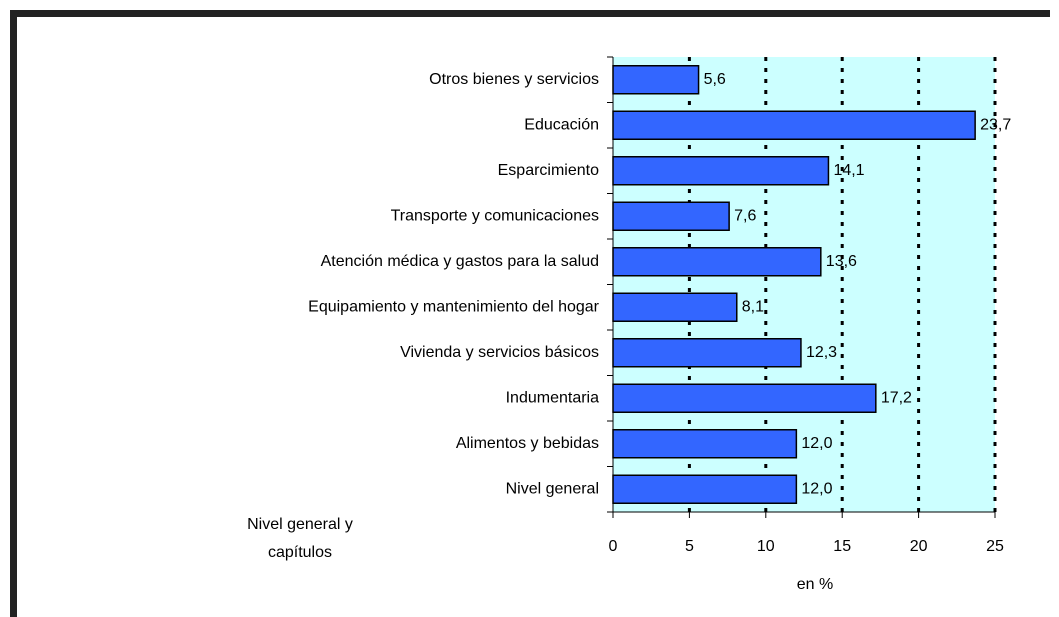  Describe the element at coordinates (815, 584) in the screenshot. I see `x-axis-label: en %` at that location.